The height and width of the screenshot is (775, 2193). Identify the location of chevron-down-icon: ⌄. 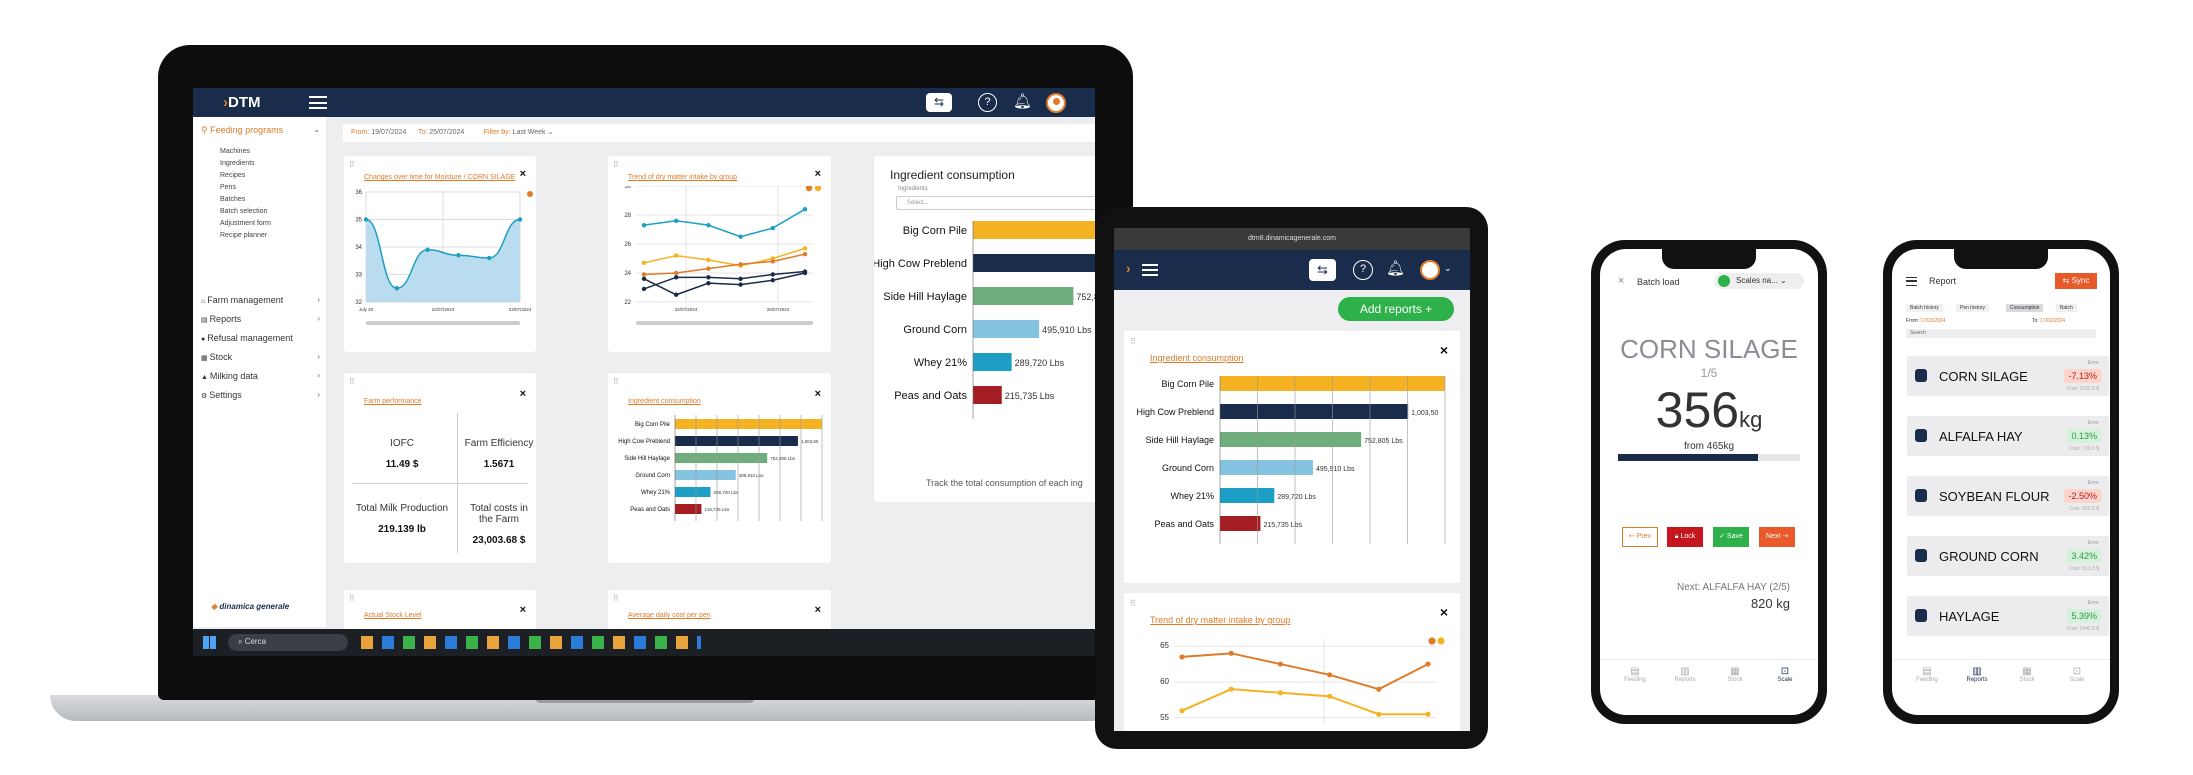
(1448, 268).